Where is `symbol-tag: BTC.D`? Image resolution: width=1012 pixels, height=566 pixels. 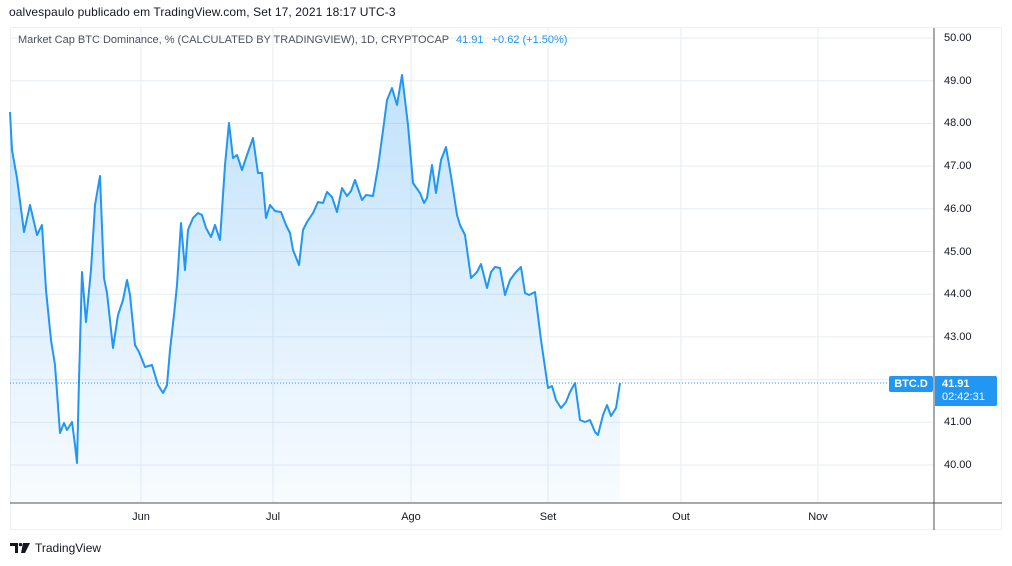 symbol-tag: BTC.D is located at coordinates (911, 384).